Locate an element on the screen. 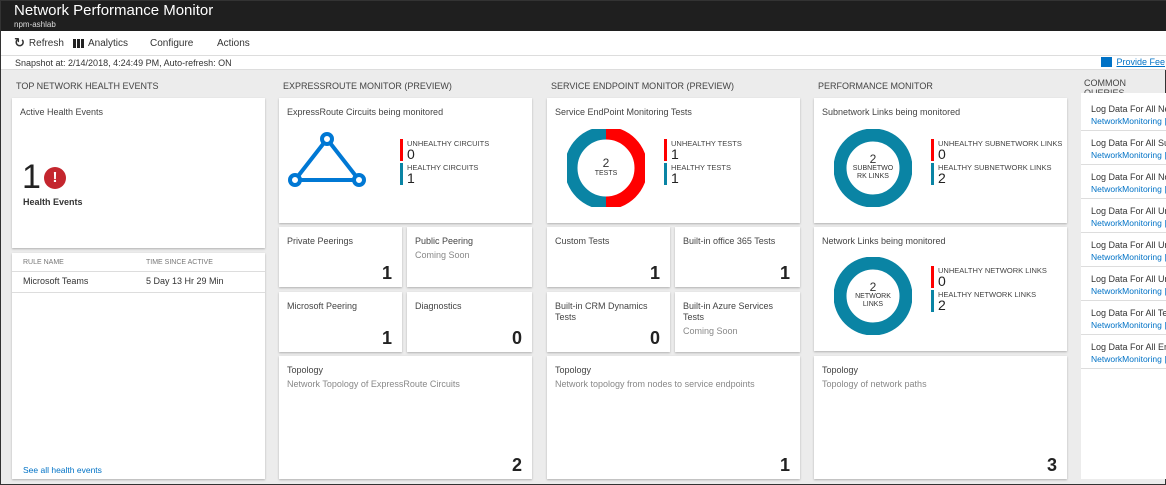 The image size is (1166, 485). col-time-since-active: TIME SINCE ACTIVE is located at coordinates (179, 262).